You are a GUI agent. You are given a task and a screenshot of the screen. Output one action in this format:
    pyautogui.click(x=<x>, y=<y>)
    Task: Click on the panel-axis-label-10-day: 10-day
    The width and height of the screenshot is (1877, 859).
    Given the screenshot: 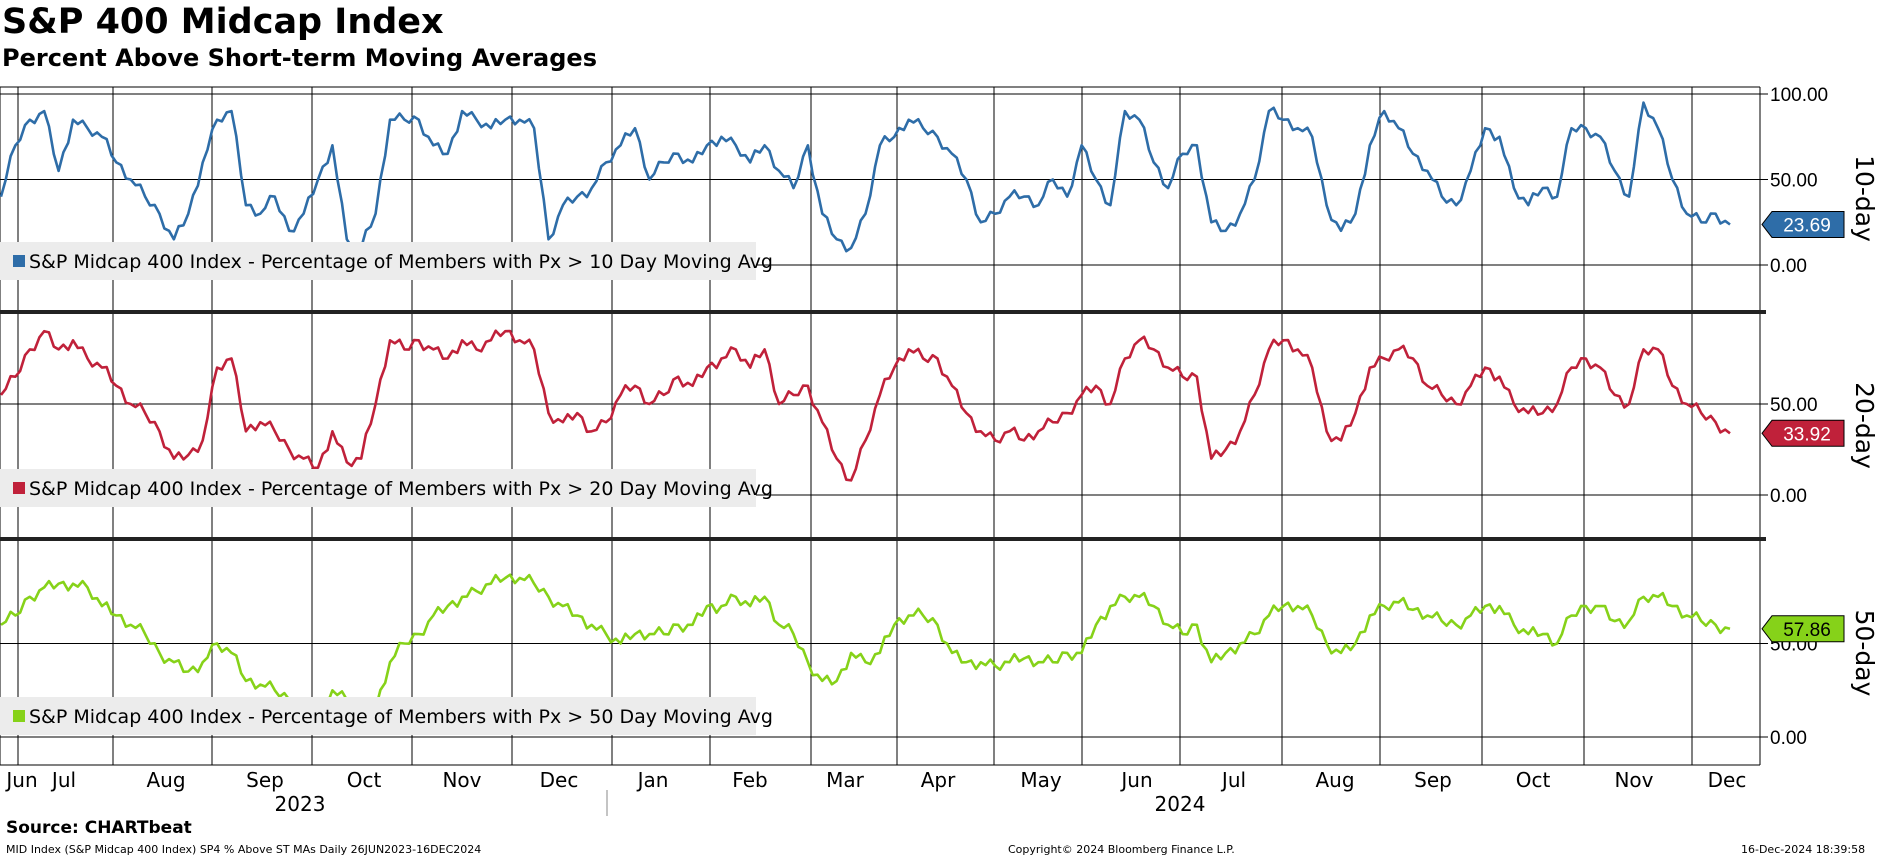 What is the action you would take?
    pyautogui.click(x=1863, y=198)
    